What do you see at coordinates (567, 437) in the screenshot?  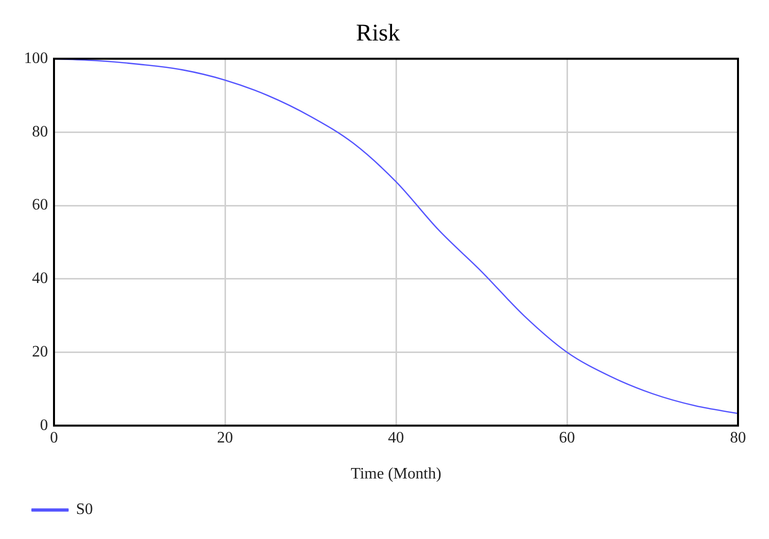 I see `x-tick-label: 60` at bounding box center [567, 437].